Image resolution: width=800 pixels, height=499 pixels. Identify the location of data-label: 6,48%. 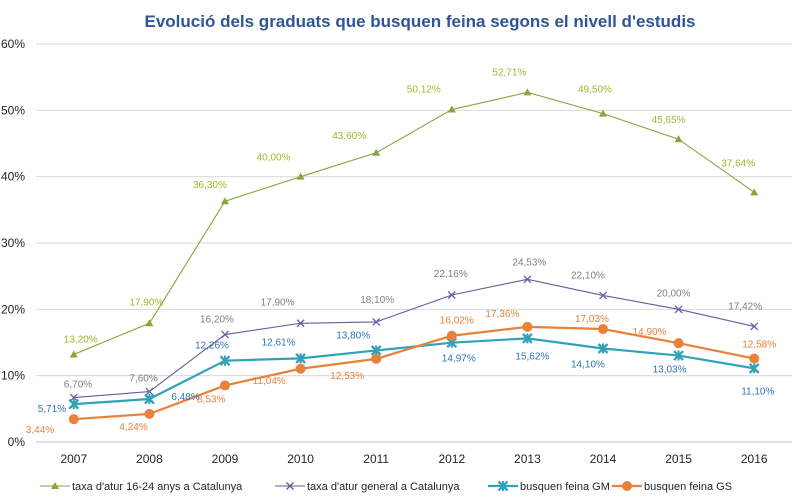
(185, 397).